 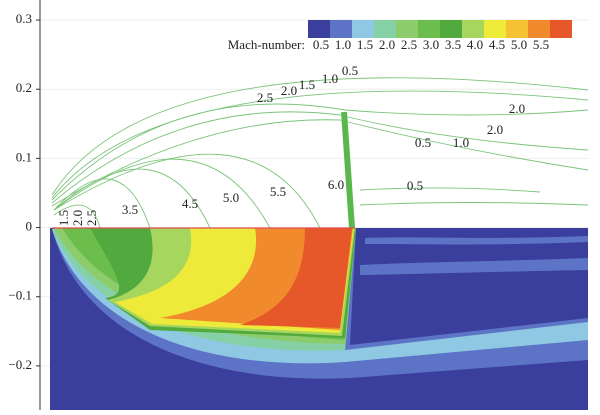 I want to click on contour-label: 5.5, so click(x=278, y=191).